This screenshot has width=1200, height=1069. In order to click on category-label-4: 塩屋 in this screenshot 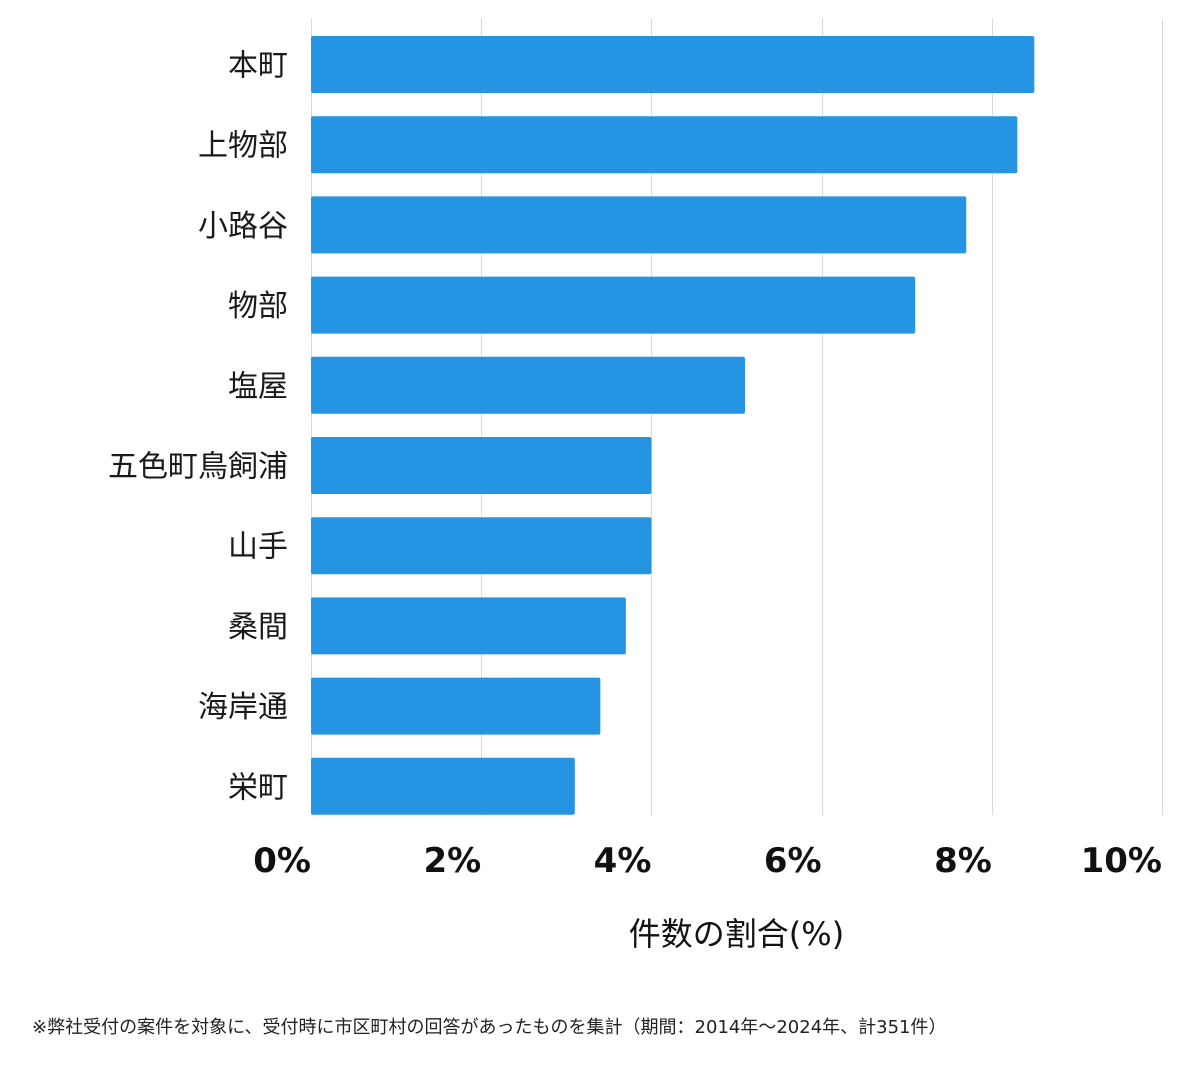, I will do `click(258, 386)`.